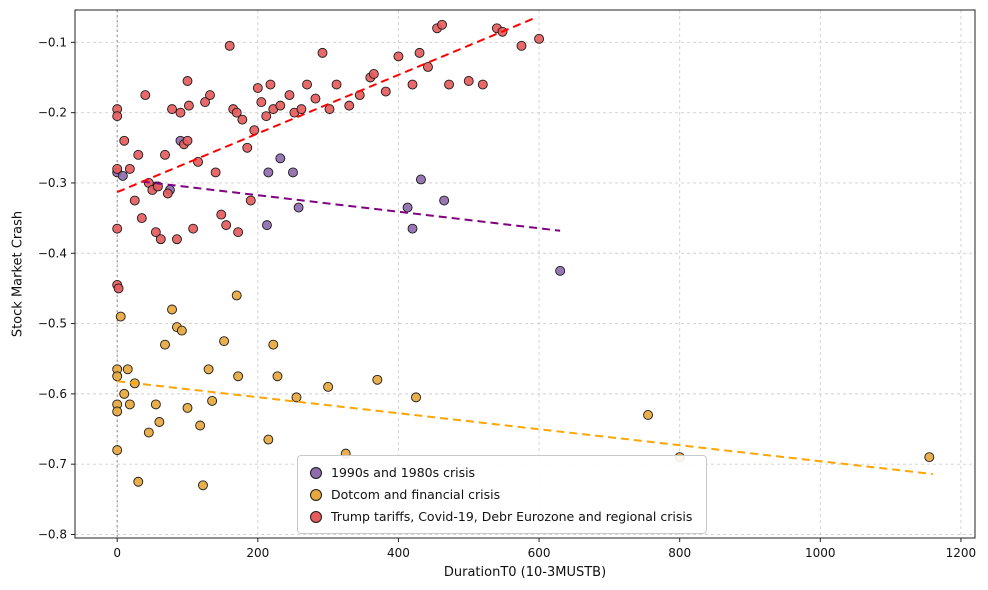 The height and width of the screenshot is (590, 988). Describe the element at coordinates (416, 494) in the screenshot. I see `legend-label: Dotcom and financial crisis` at that location.